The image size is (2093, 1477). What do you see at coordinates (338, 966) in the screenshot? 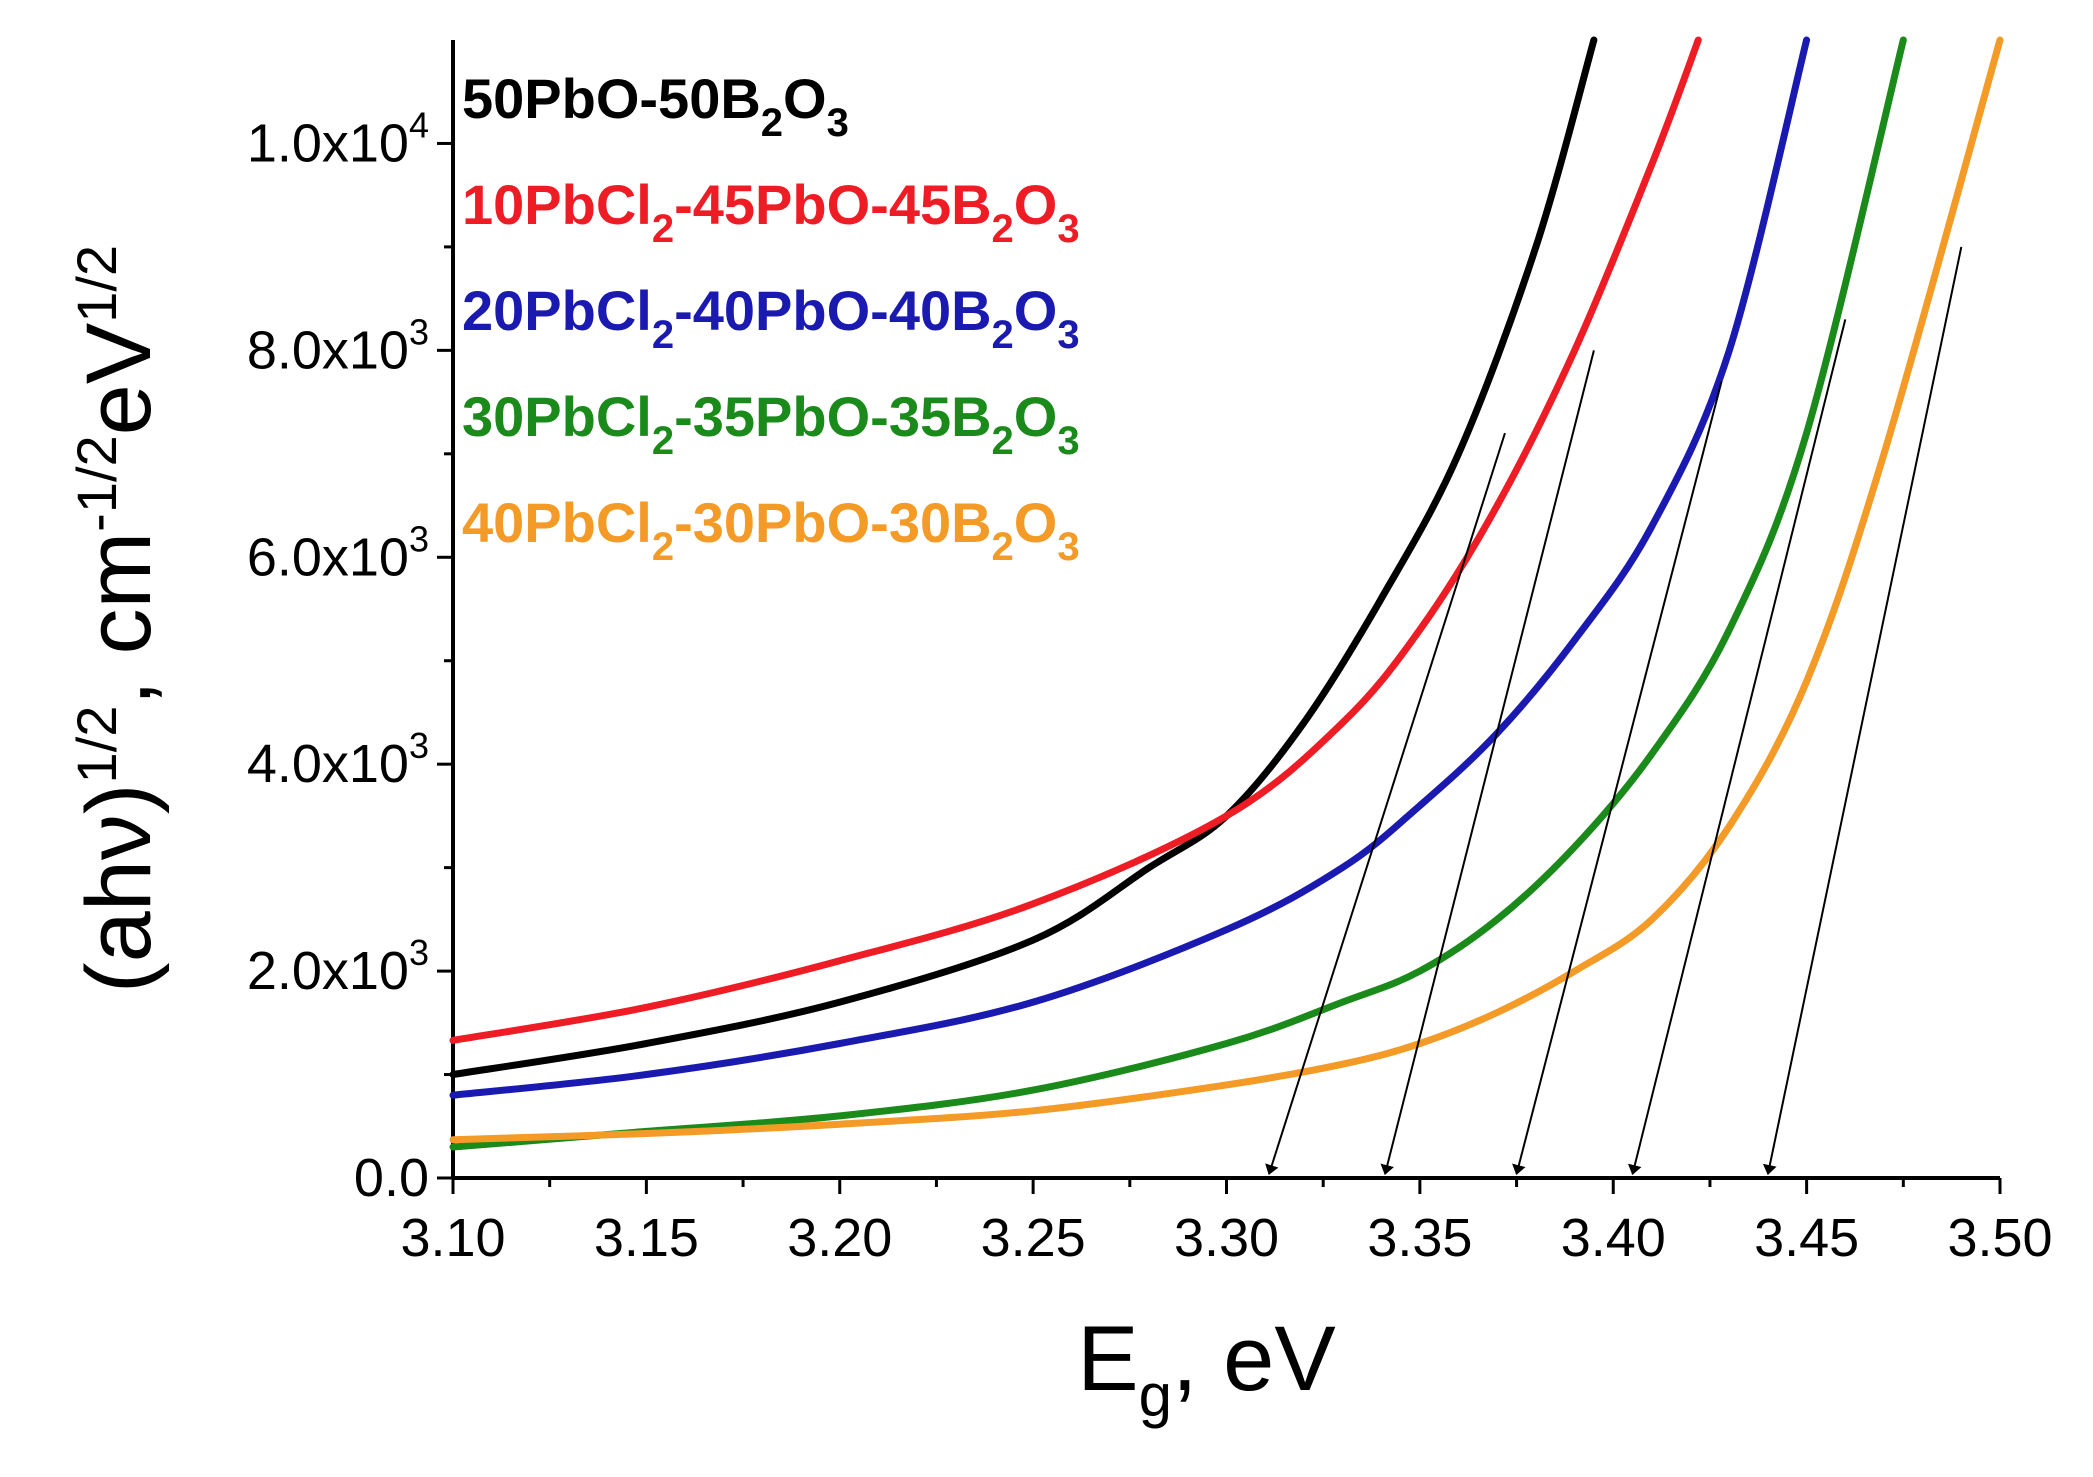
I see `y-tick-label: 2.0x10³` at bounding box center [338, 966].